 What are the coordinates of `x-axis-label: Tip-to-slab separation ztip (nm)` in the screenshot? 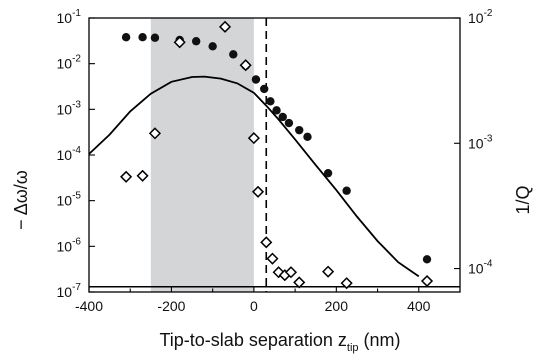 It's located at (279, 342).